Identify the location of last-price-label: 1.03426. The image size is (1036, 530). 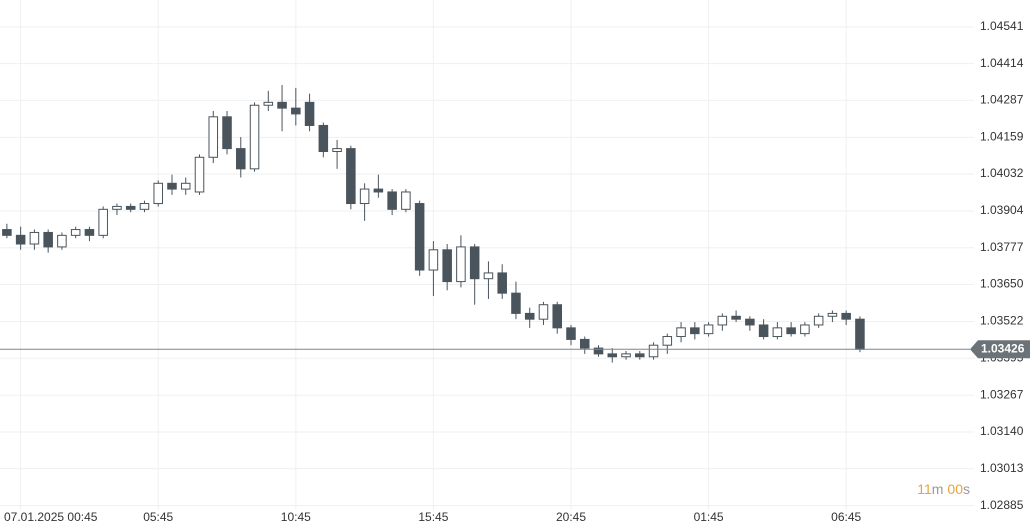
(1003, 348).